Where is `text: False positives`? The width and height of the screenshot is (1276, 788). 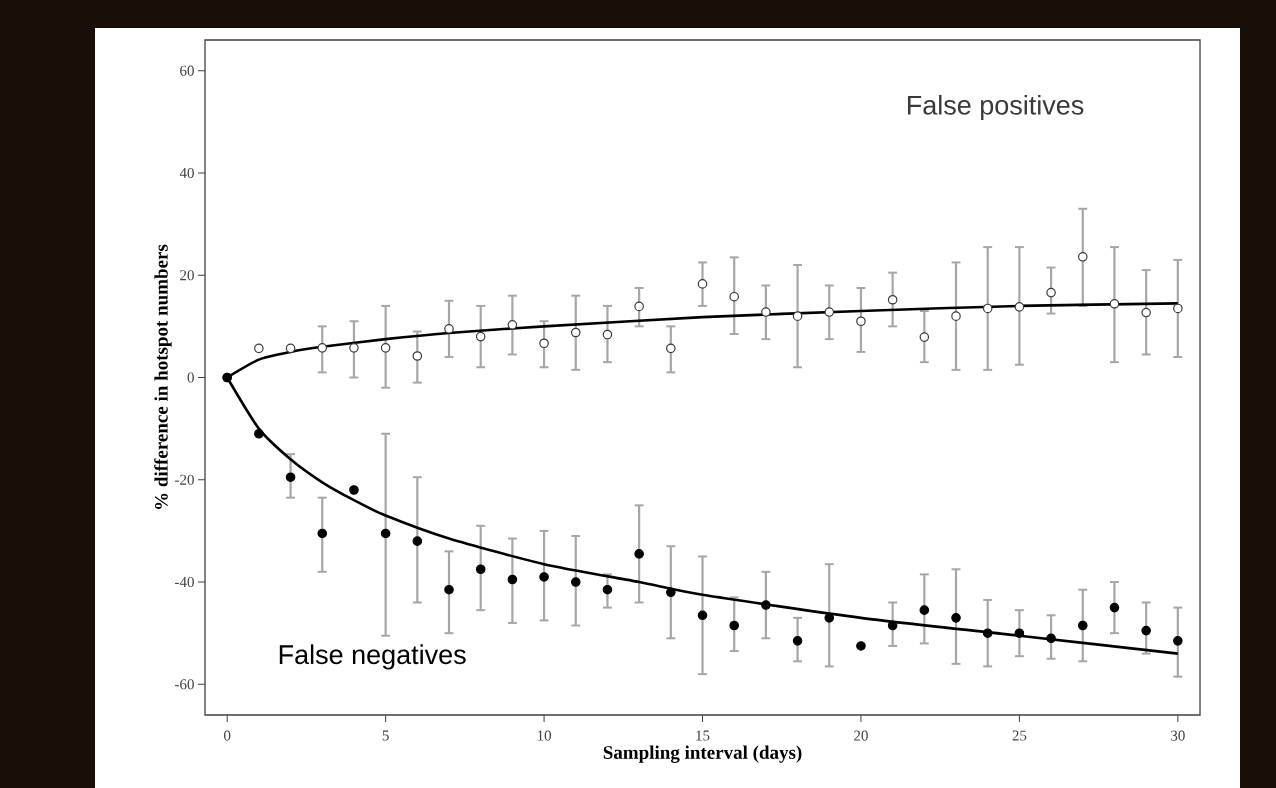 text: False positives is located at coordinates (995, 107).